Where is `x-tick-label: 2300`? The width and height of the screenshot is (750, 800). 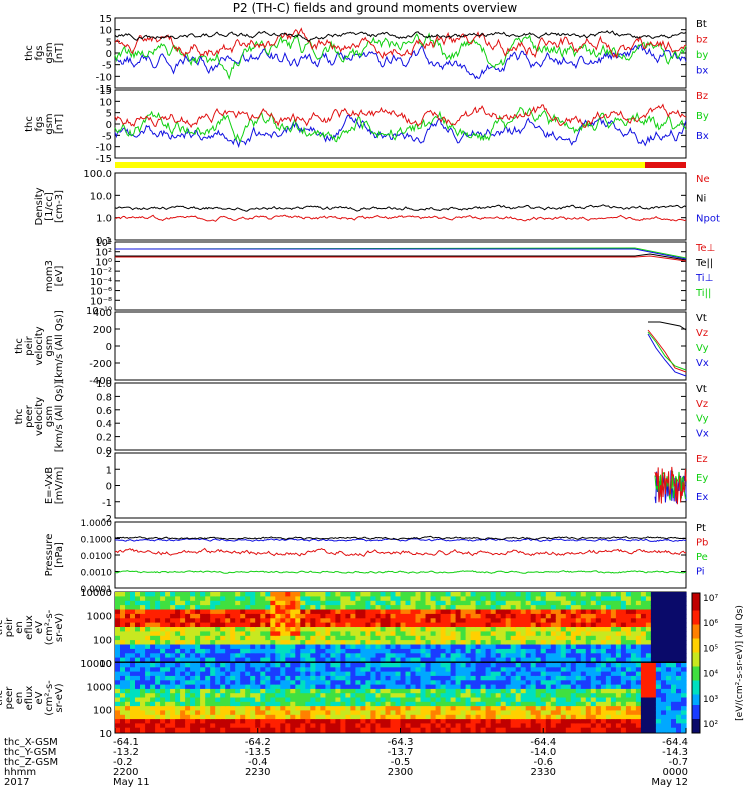
x-tick-label: 2300 is located at coordinates (400, 772).